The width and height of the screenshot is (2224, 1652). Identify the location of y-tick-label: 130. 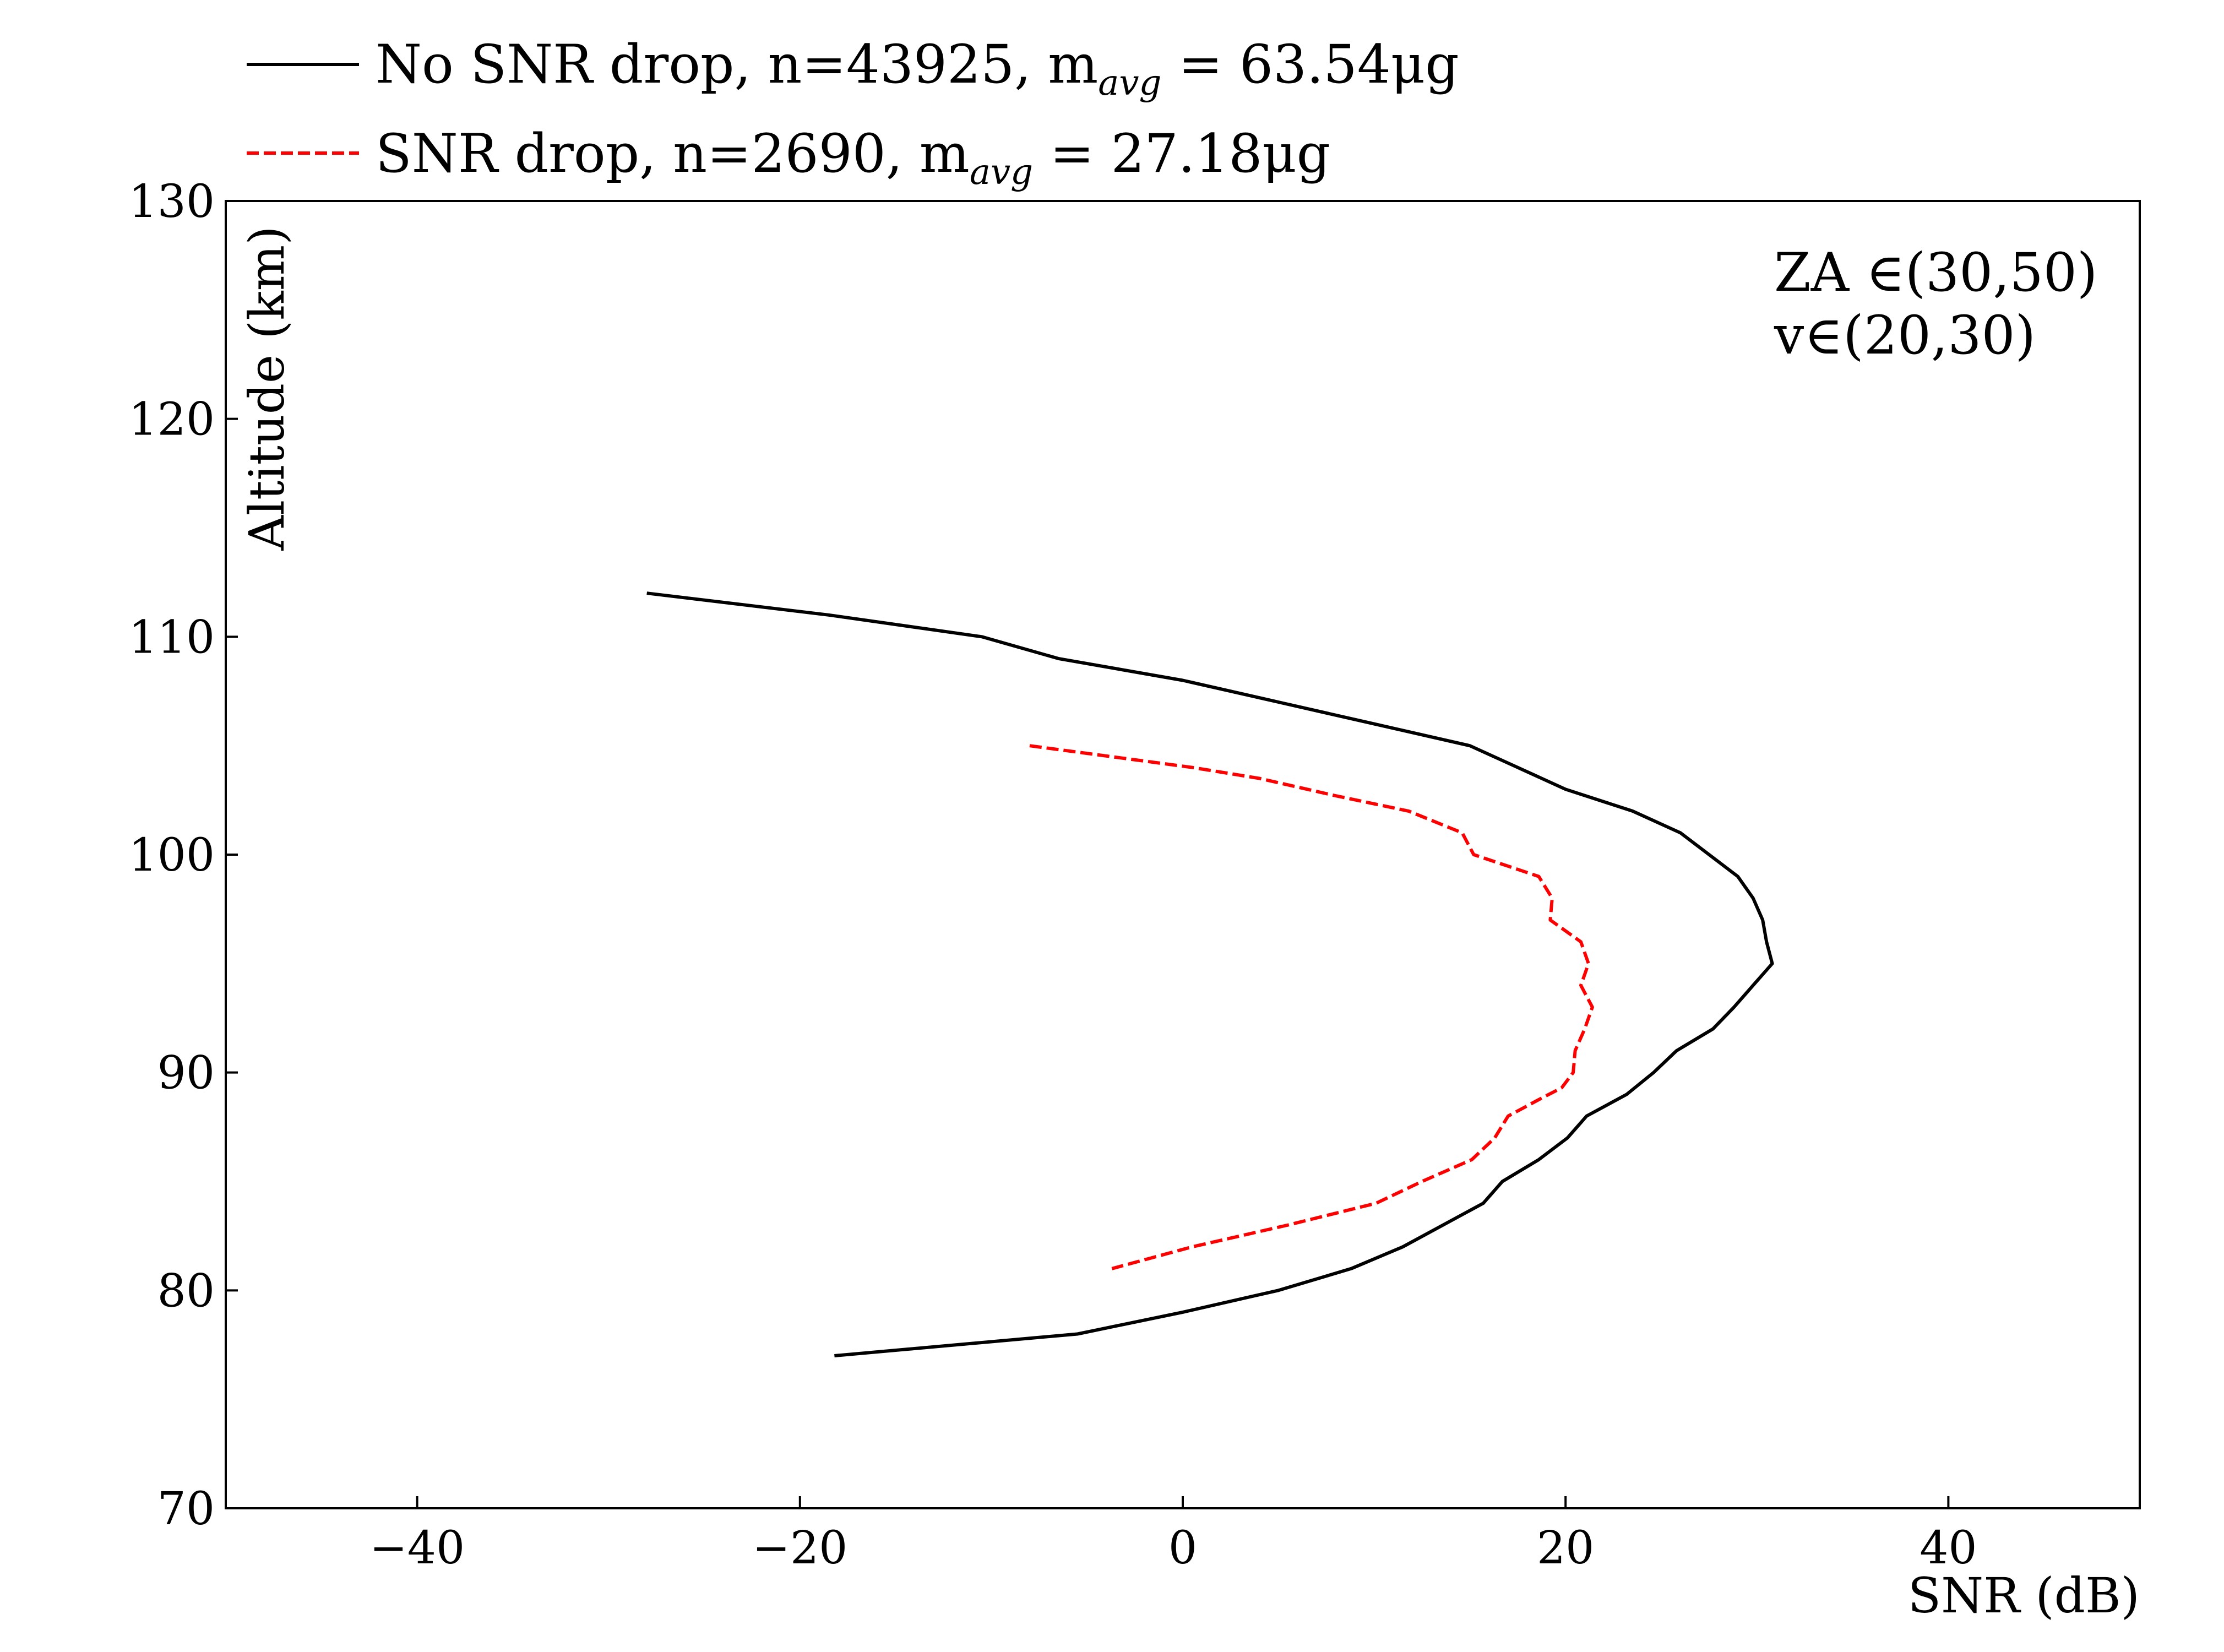
(172, 202).